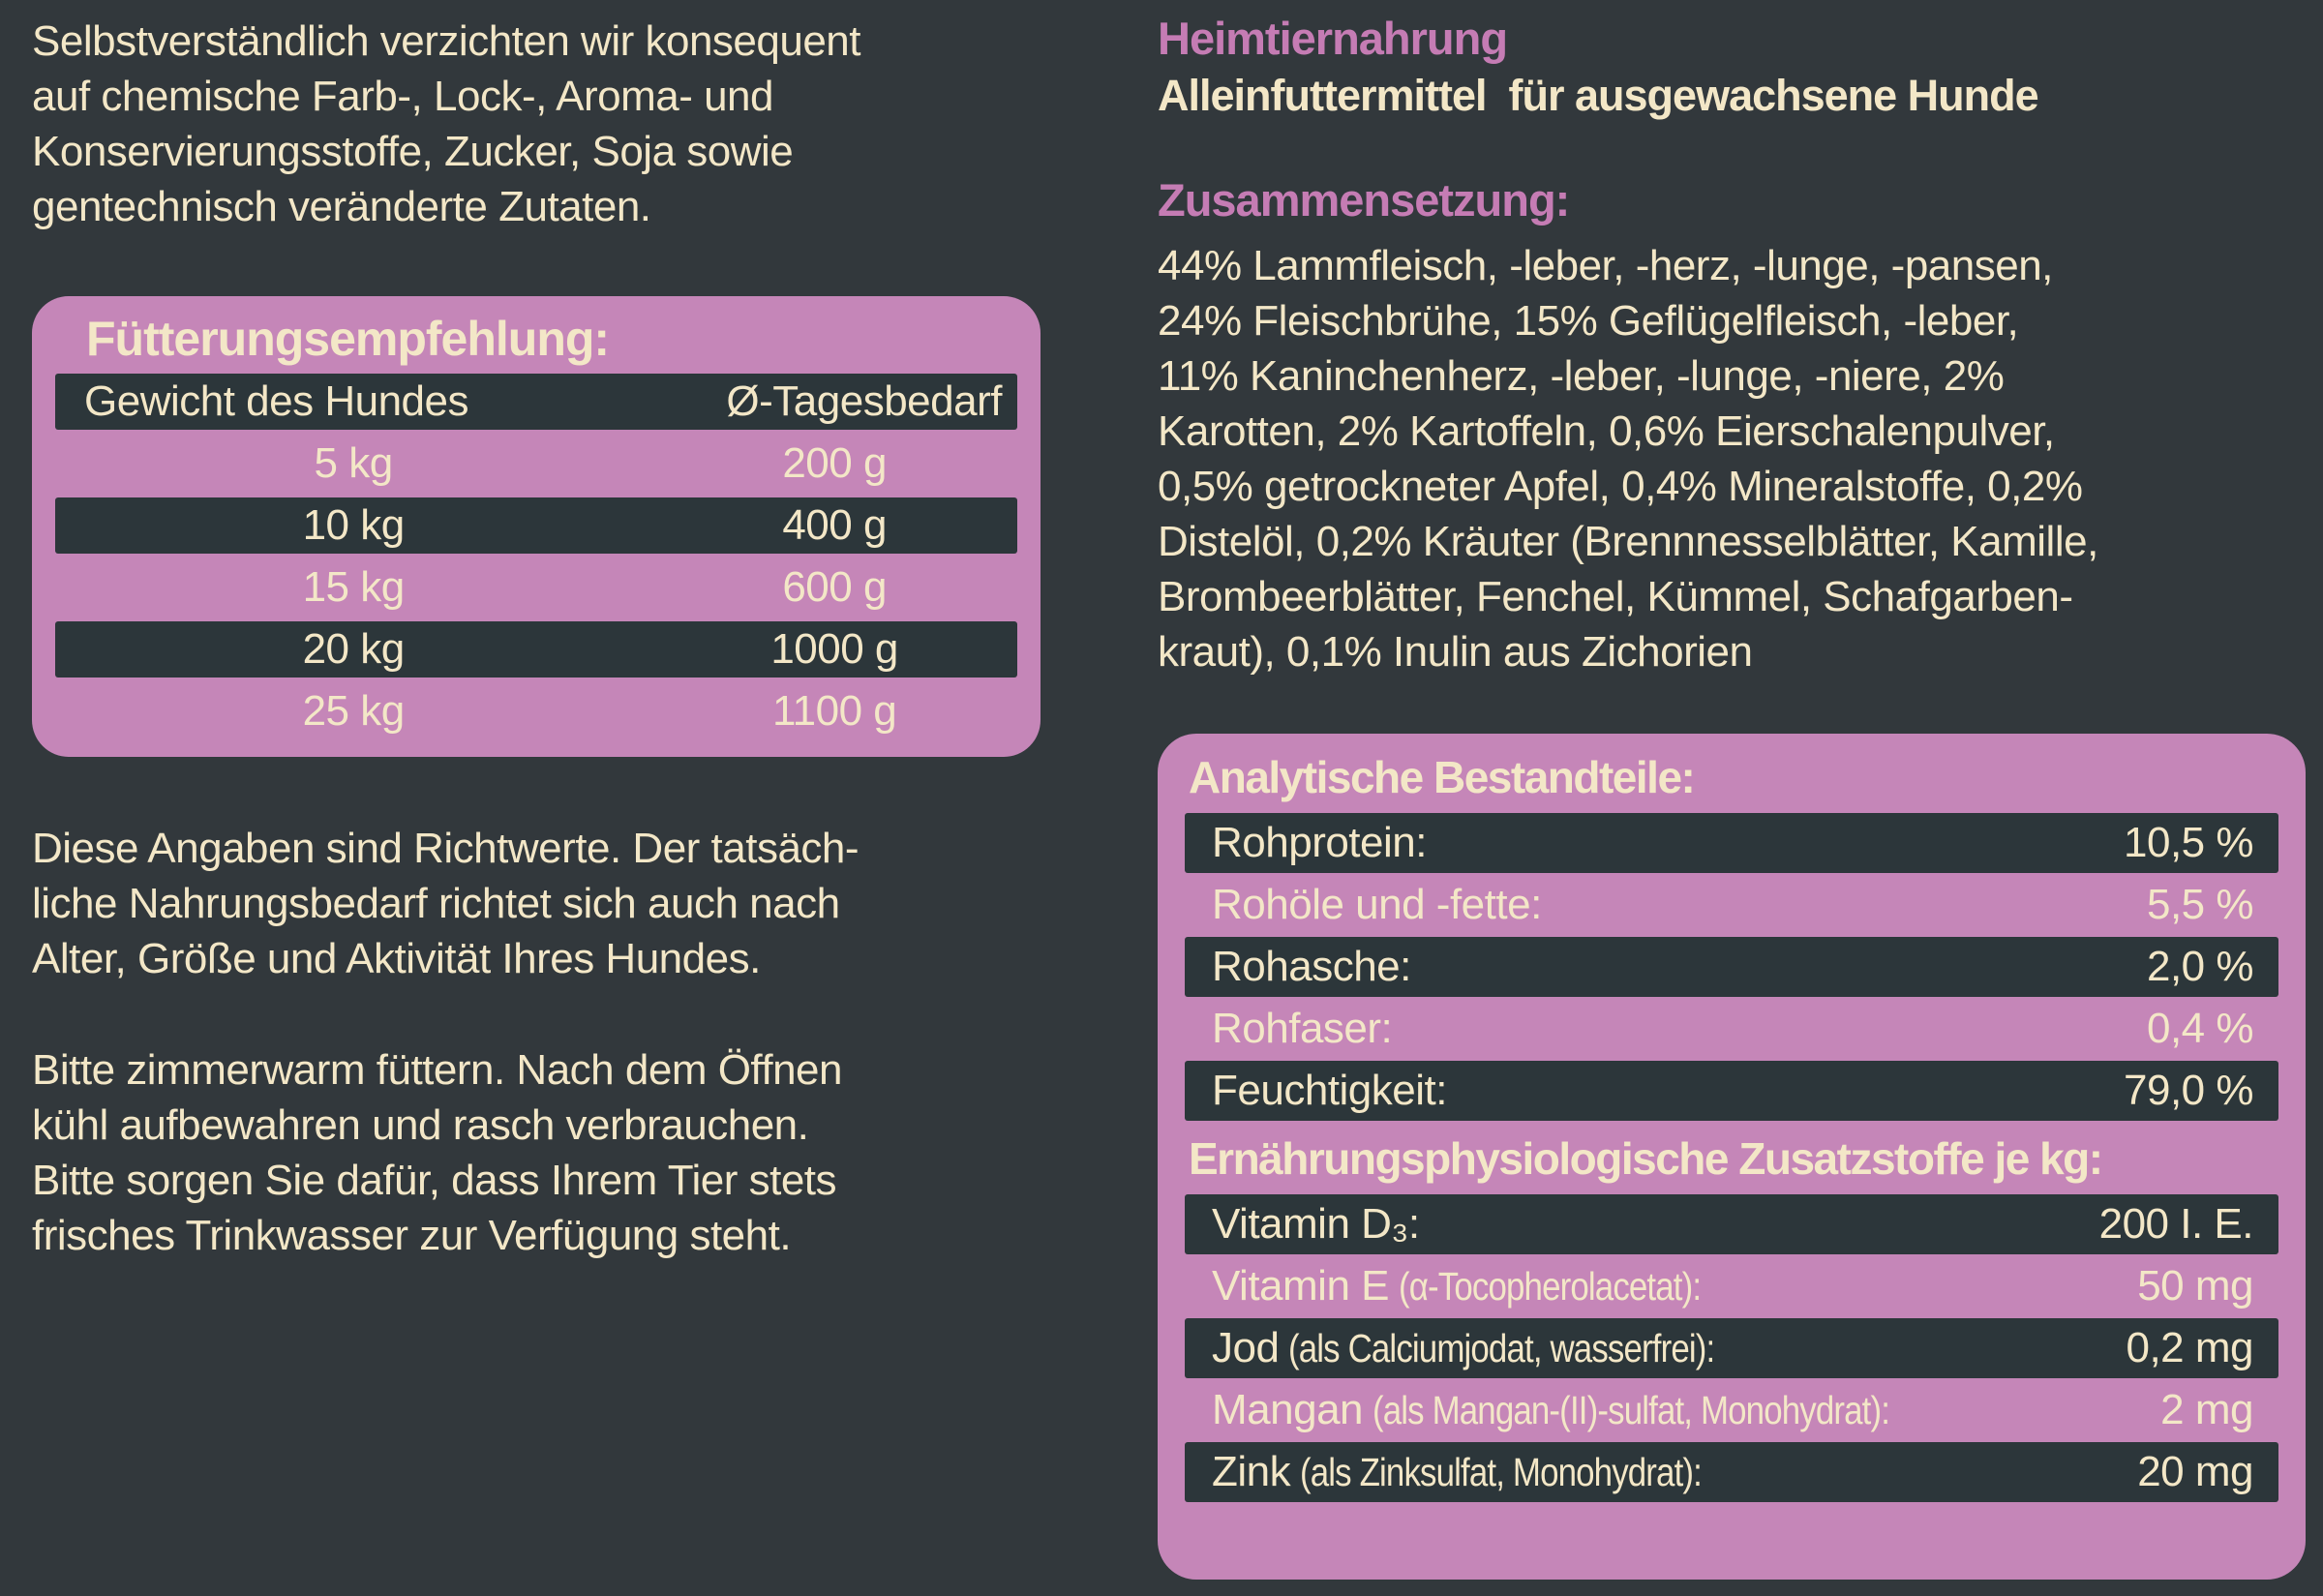 This screenshot has width=2323, height=1596. What do you see at coordinates (834, 463) in the screenshot?
I see `amount-cell: 200 g` at bounding box center [834, 463].